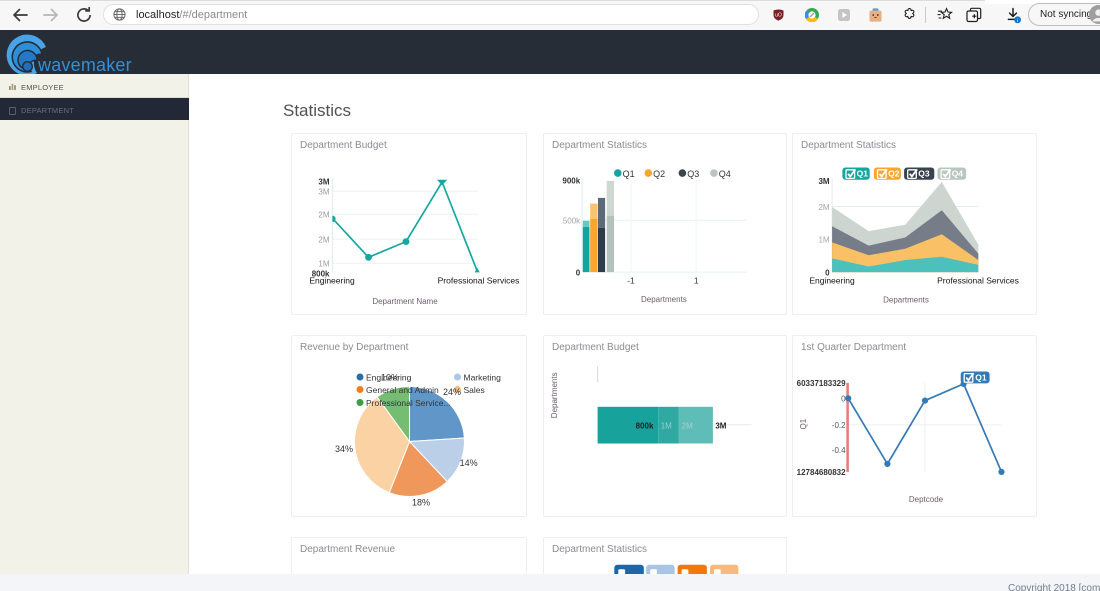 The width and height of the screenshot is (1100, 591). I want to click on svg-text: uO, so click(778, 16).